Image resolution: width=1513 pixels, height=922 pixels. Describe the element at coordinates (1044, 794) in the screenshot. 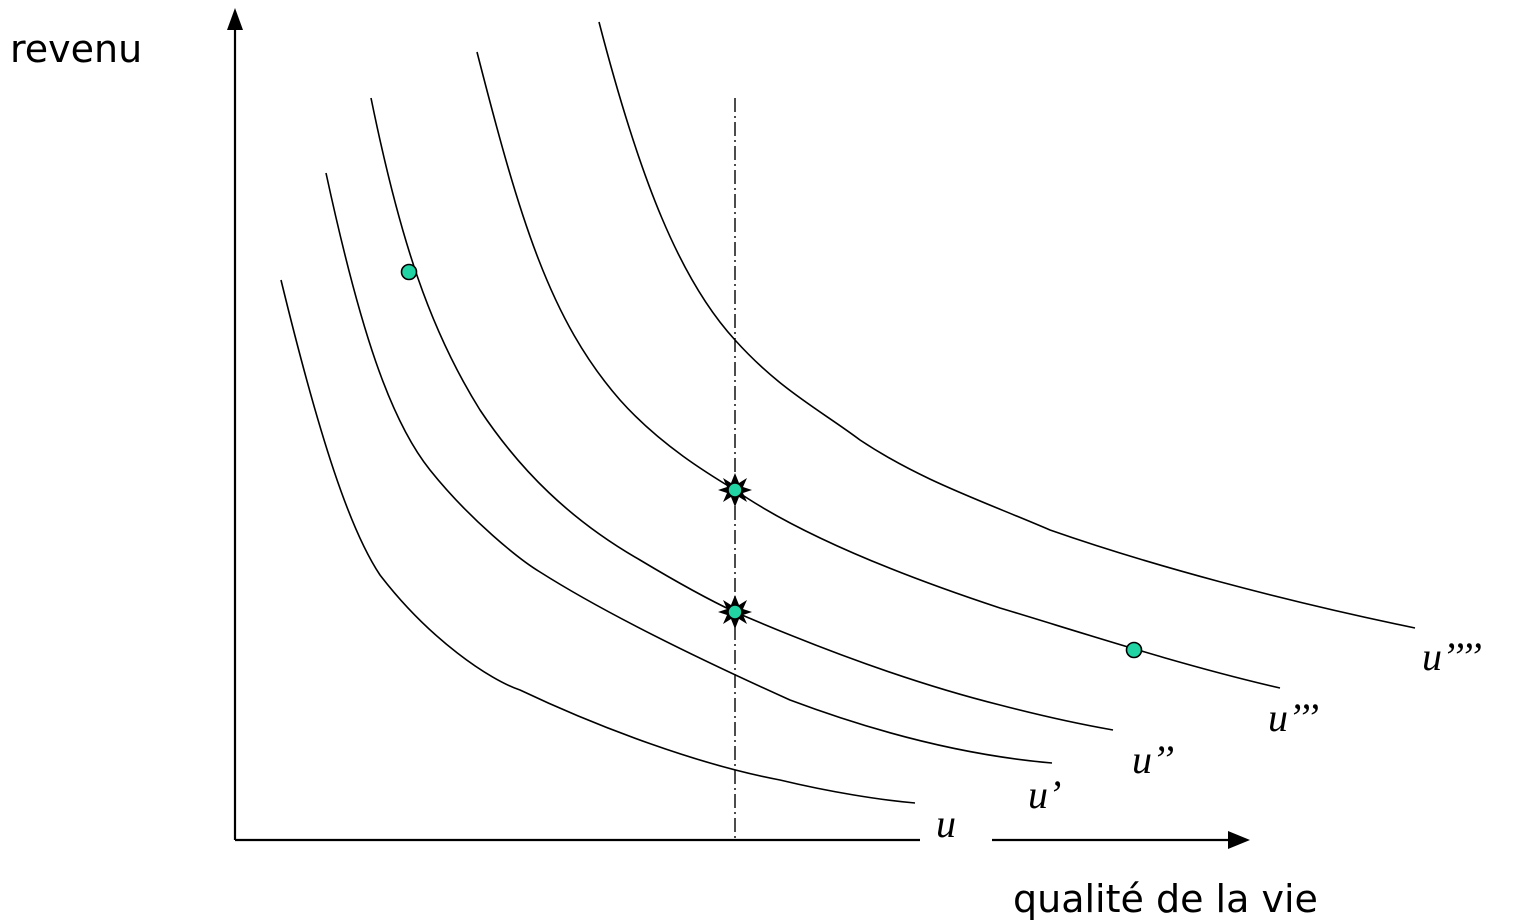

I see `curve-label-u1: u’` at that location.